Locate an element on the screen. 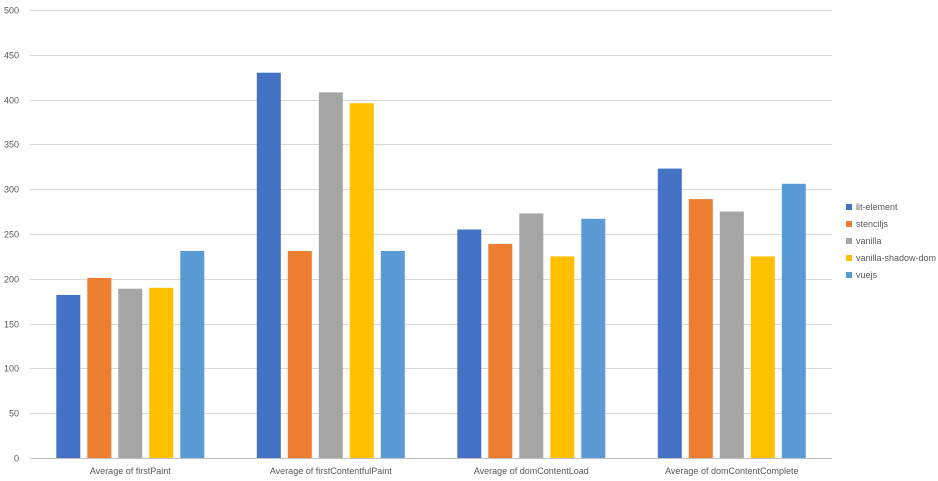  y-tick-label: 250 is located at coordinates (11, 235).